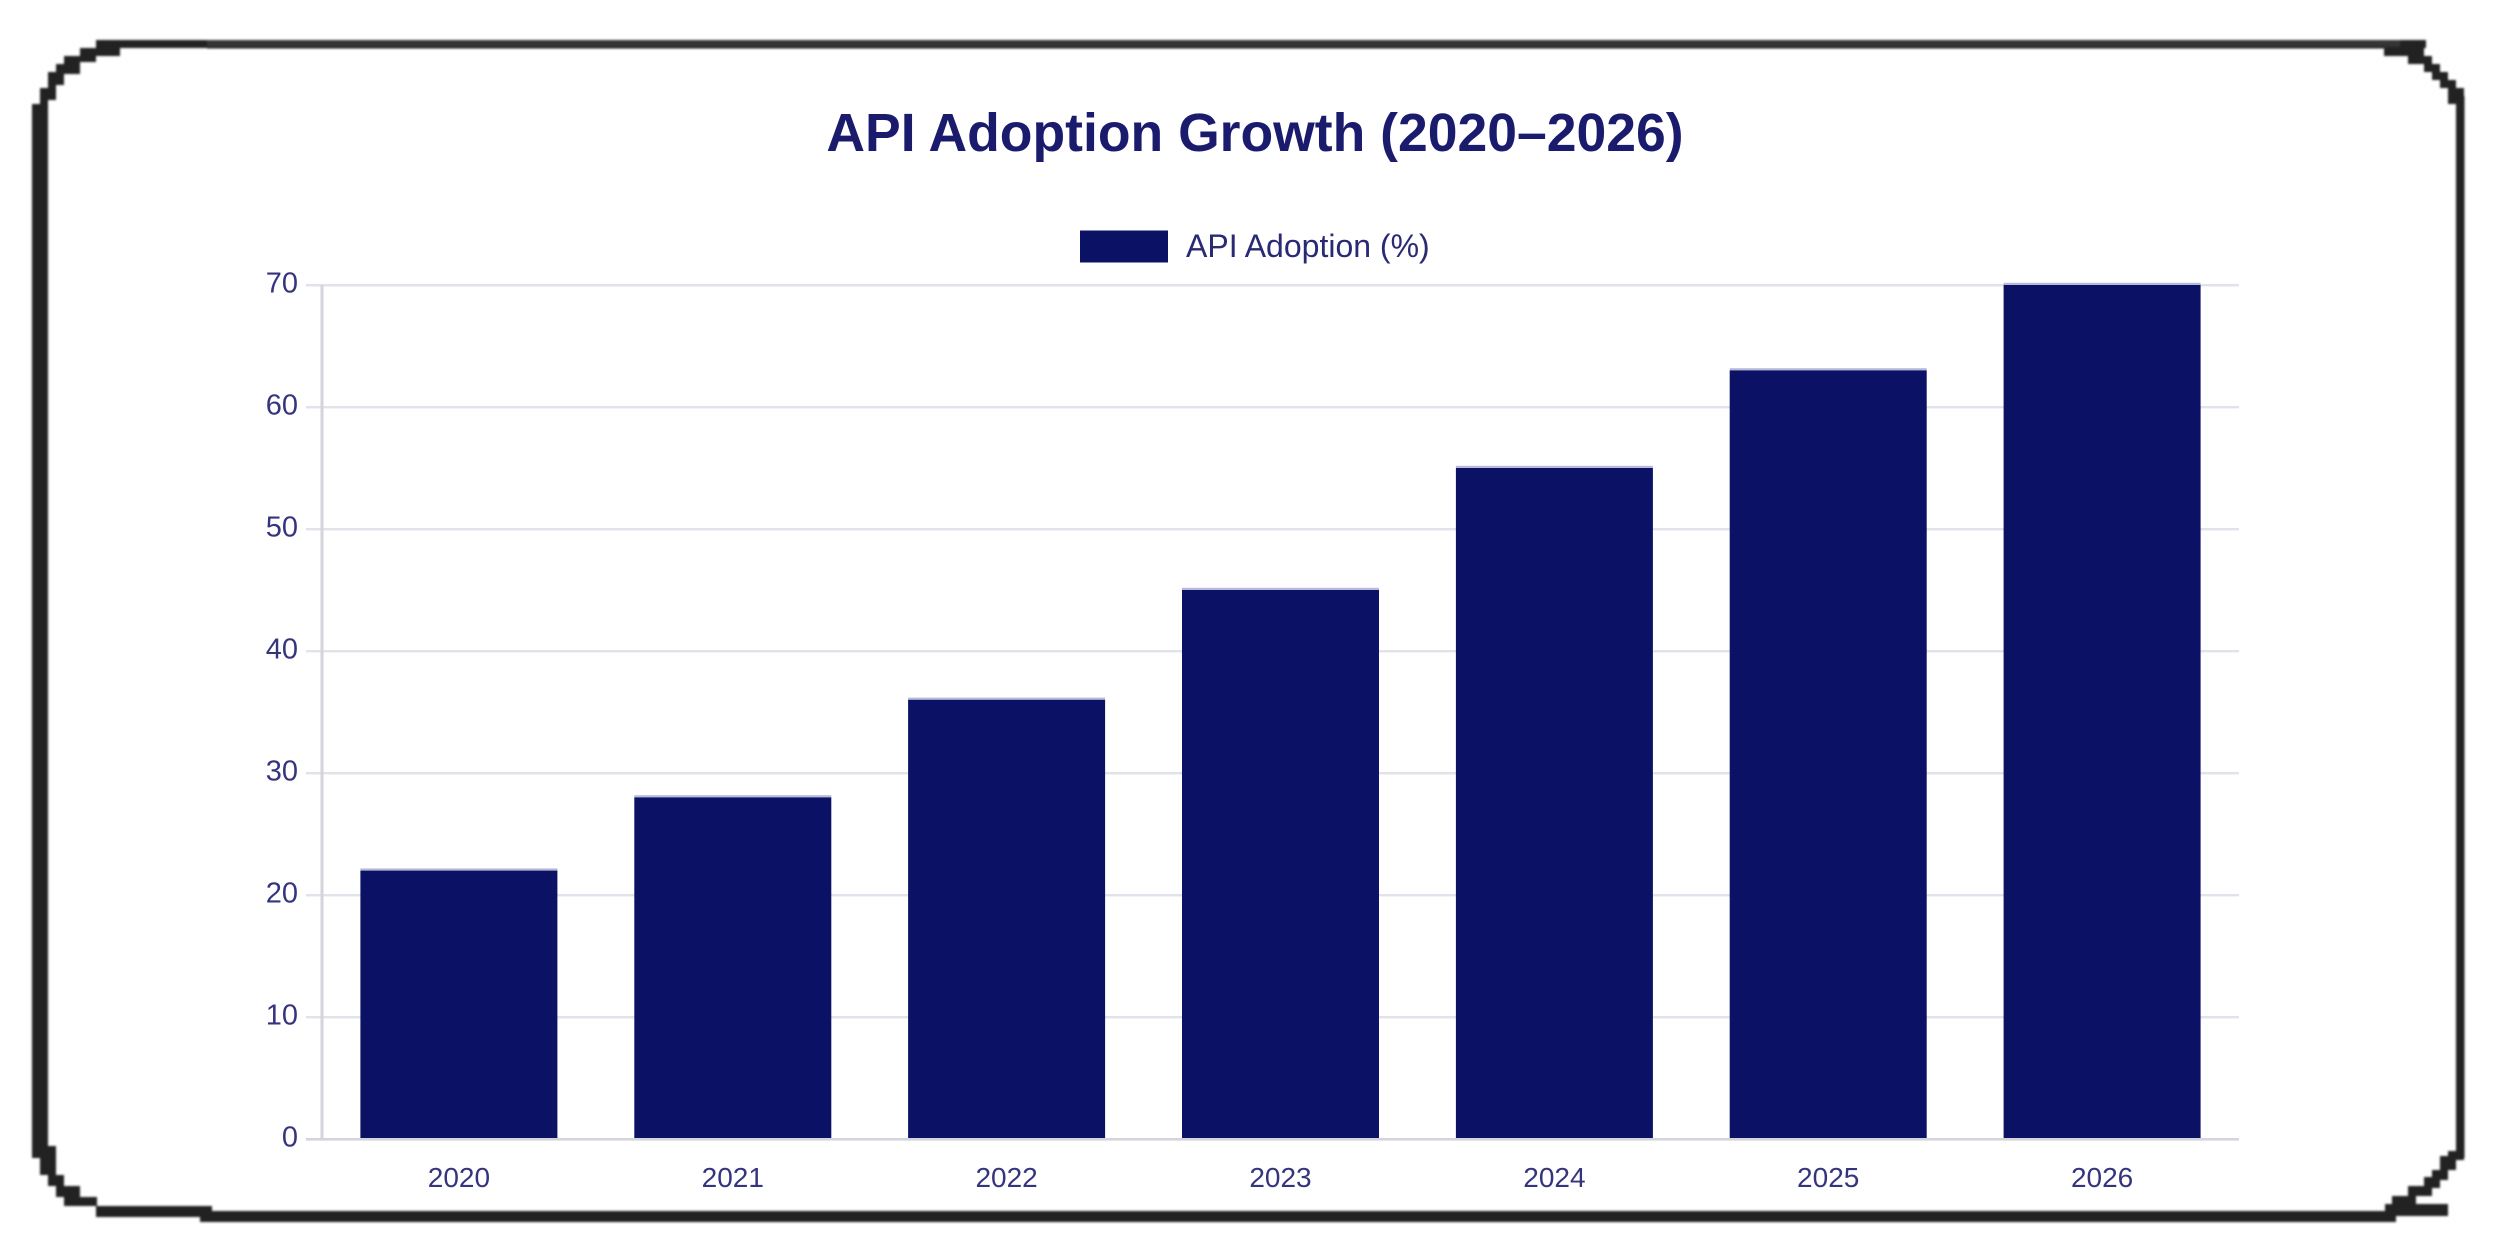  Describe the element at coordinates (2102, 1177) in the screenshot. I see `svg-text: 2026` at that location.